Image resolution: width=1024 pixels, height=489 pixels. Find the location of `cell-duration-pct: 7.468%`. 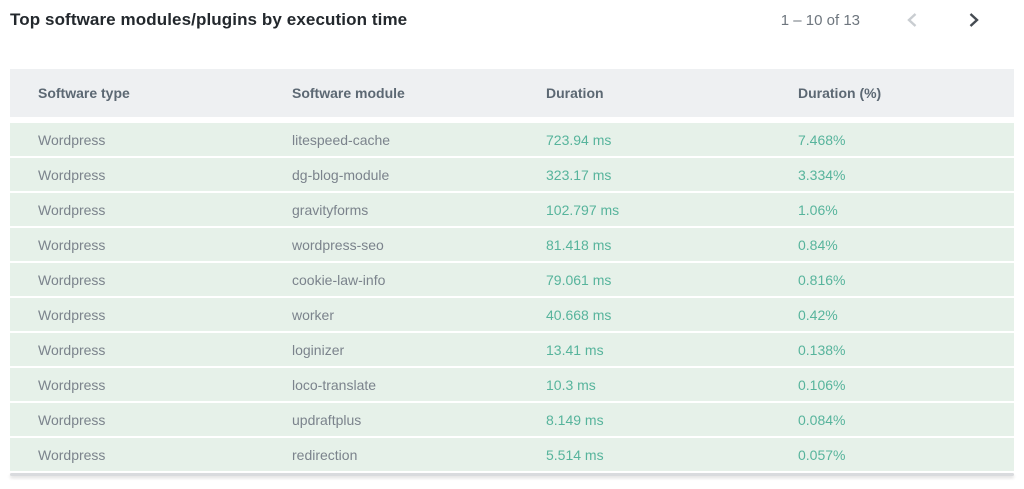

cell-duration-pct: 7.468% is located at coordinates (822, 139).